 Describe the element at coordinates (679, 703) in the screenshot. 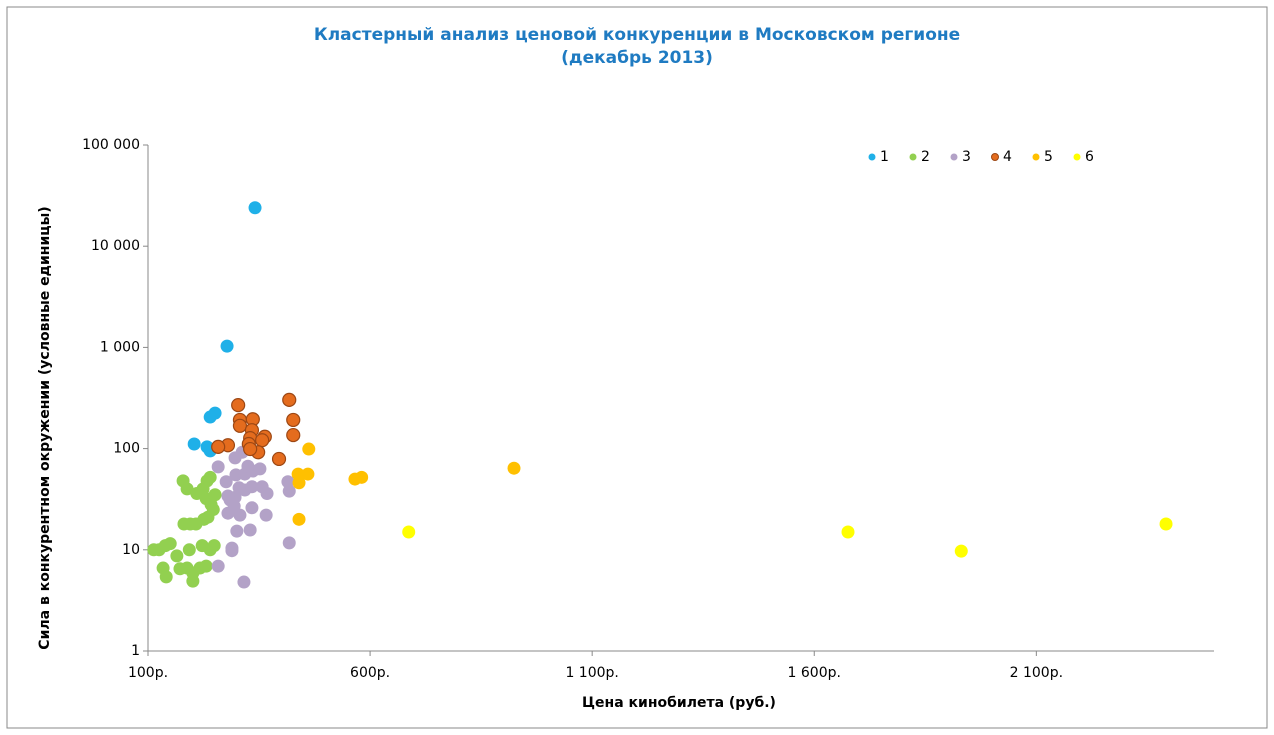

I see `x-axis-title: Цена кинобилета (руб.)` at that location.